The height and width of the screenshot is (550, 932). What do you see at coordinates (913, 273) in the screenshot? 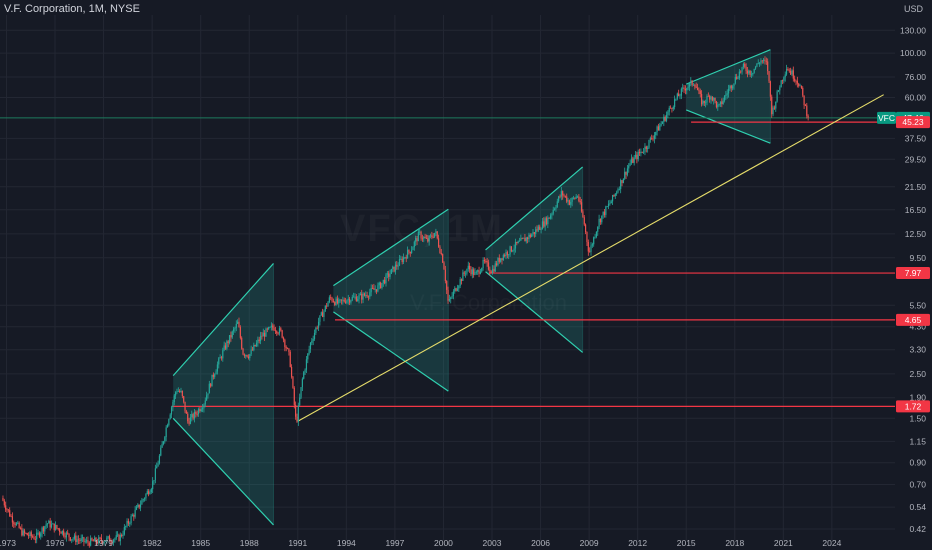
I see `level-badge-text: 7.97` at bounding box center [913, 273].